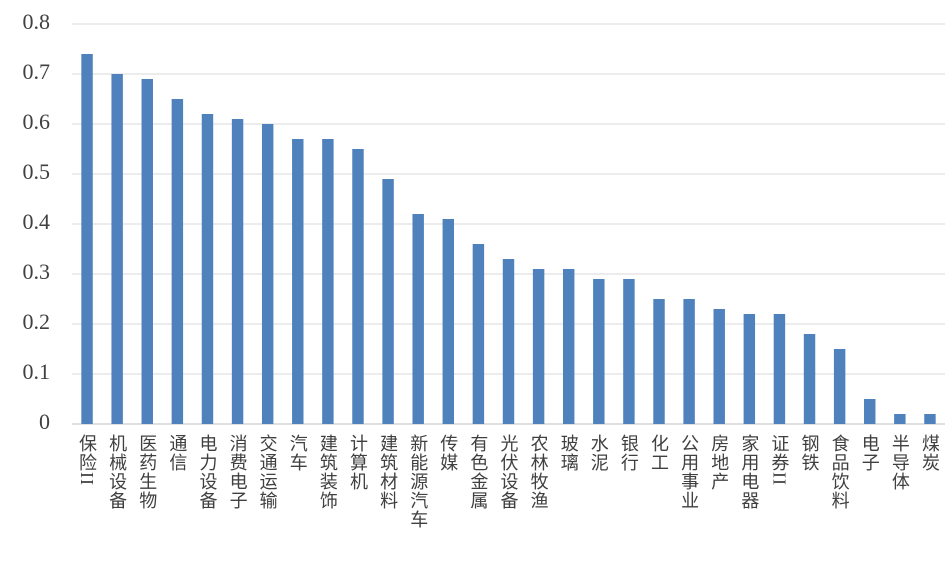  Describe the element at coordinates (37, 121) in the screenshot. I see `y-tick-label: 0.6` at that location.